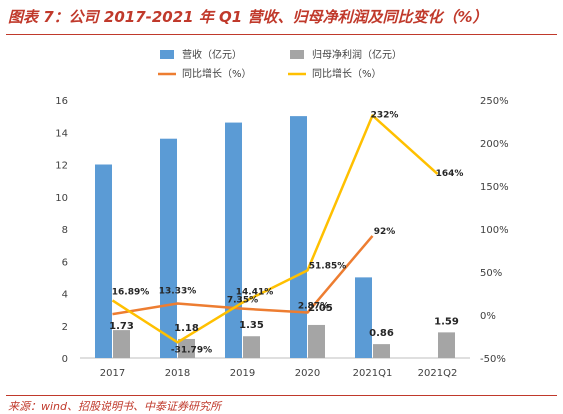 Image resolution: width=563 pixels, height=414 pixels. Describe the element at coordinates (373, 373) in the screenshot. I see `x-tick-label: 2021Q1` at that location.